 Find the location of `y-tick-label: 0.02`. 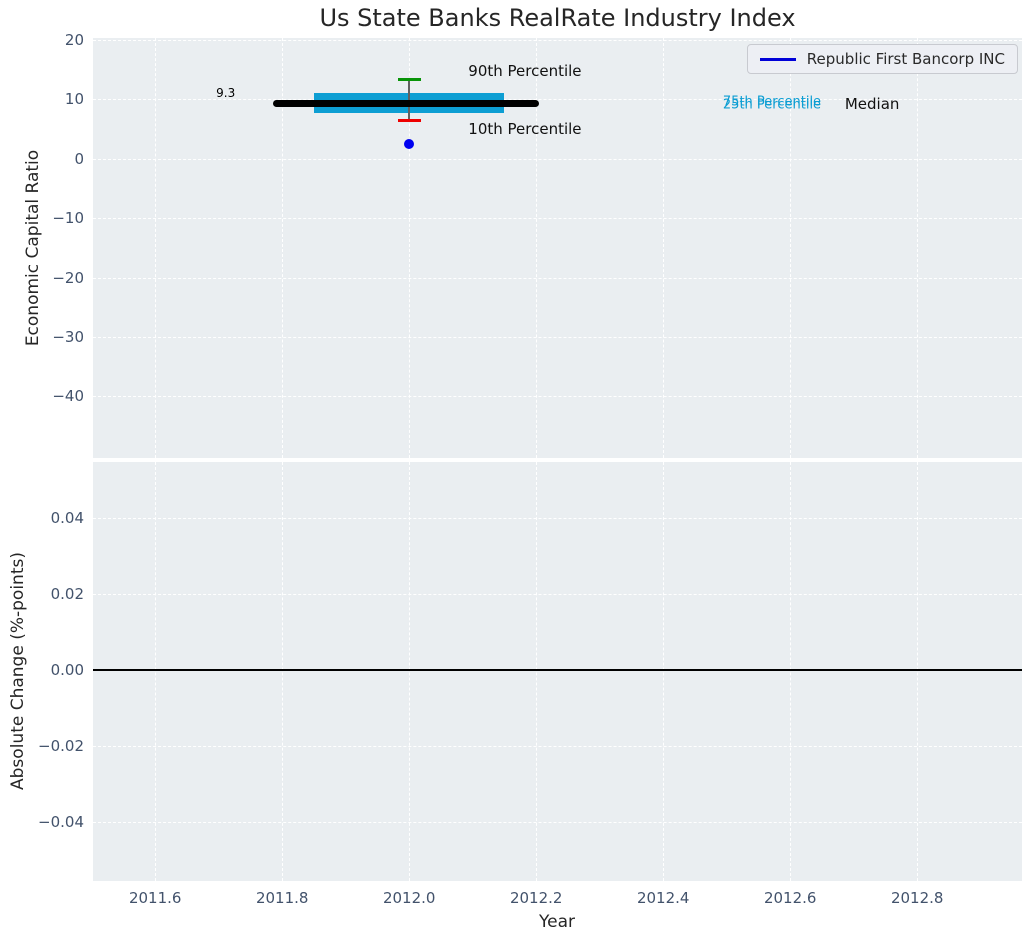

y-tick-label: 0.02 is located at coordinates (67, 593).